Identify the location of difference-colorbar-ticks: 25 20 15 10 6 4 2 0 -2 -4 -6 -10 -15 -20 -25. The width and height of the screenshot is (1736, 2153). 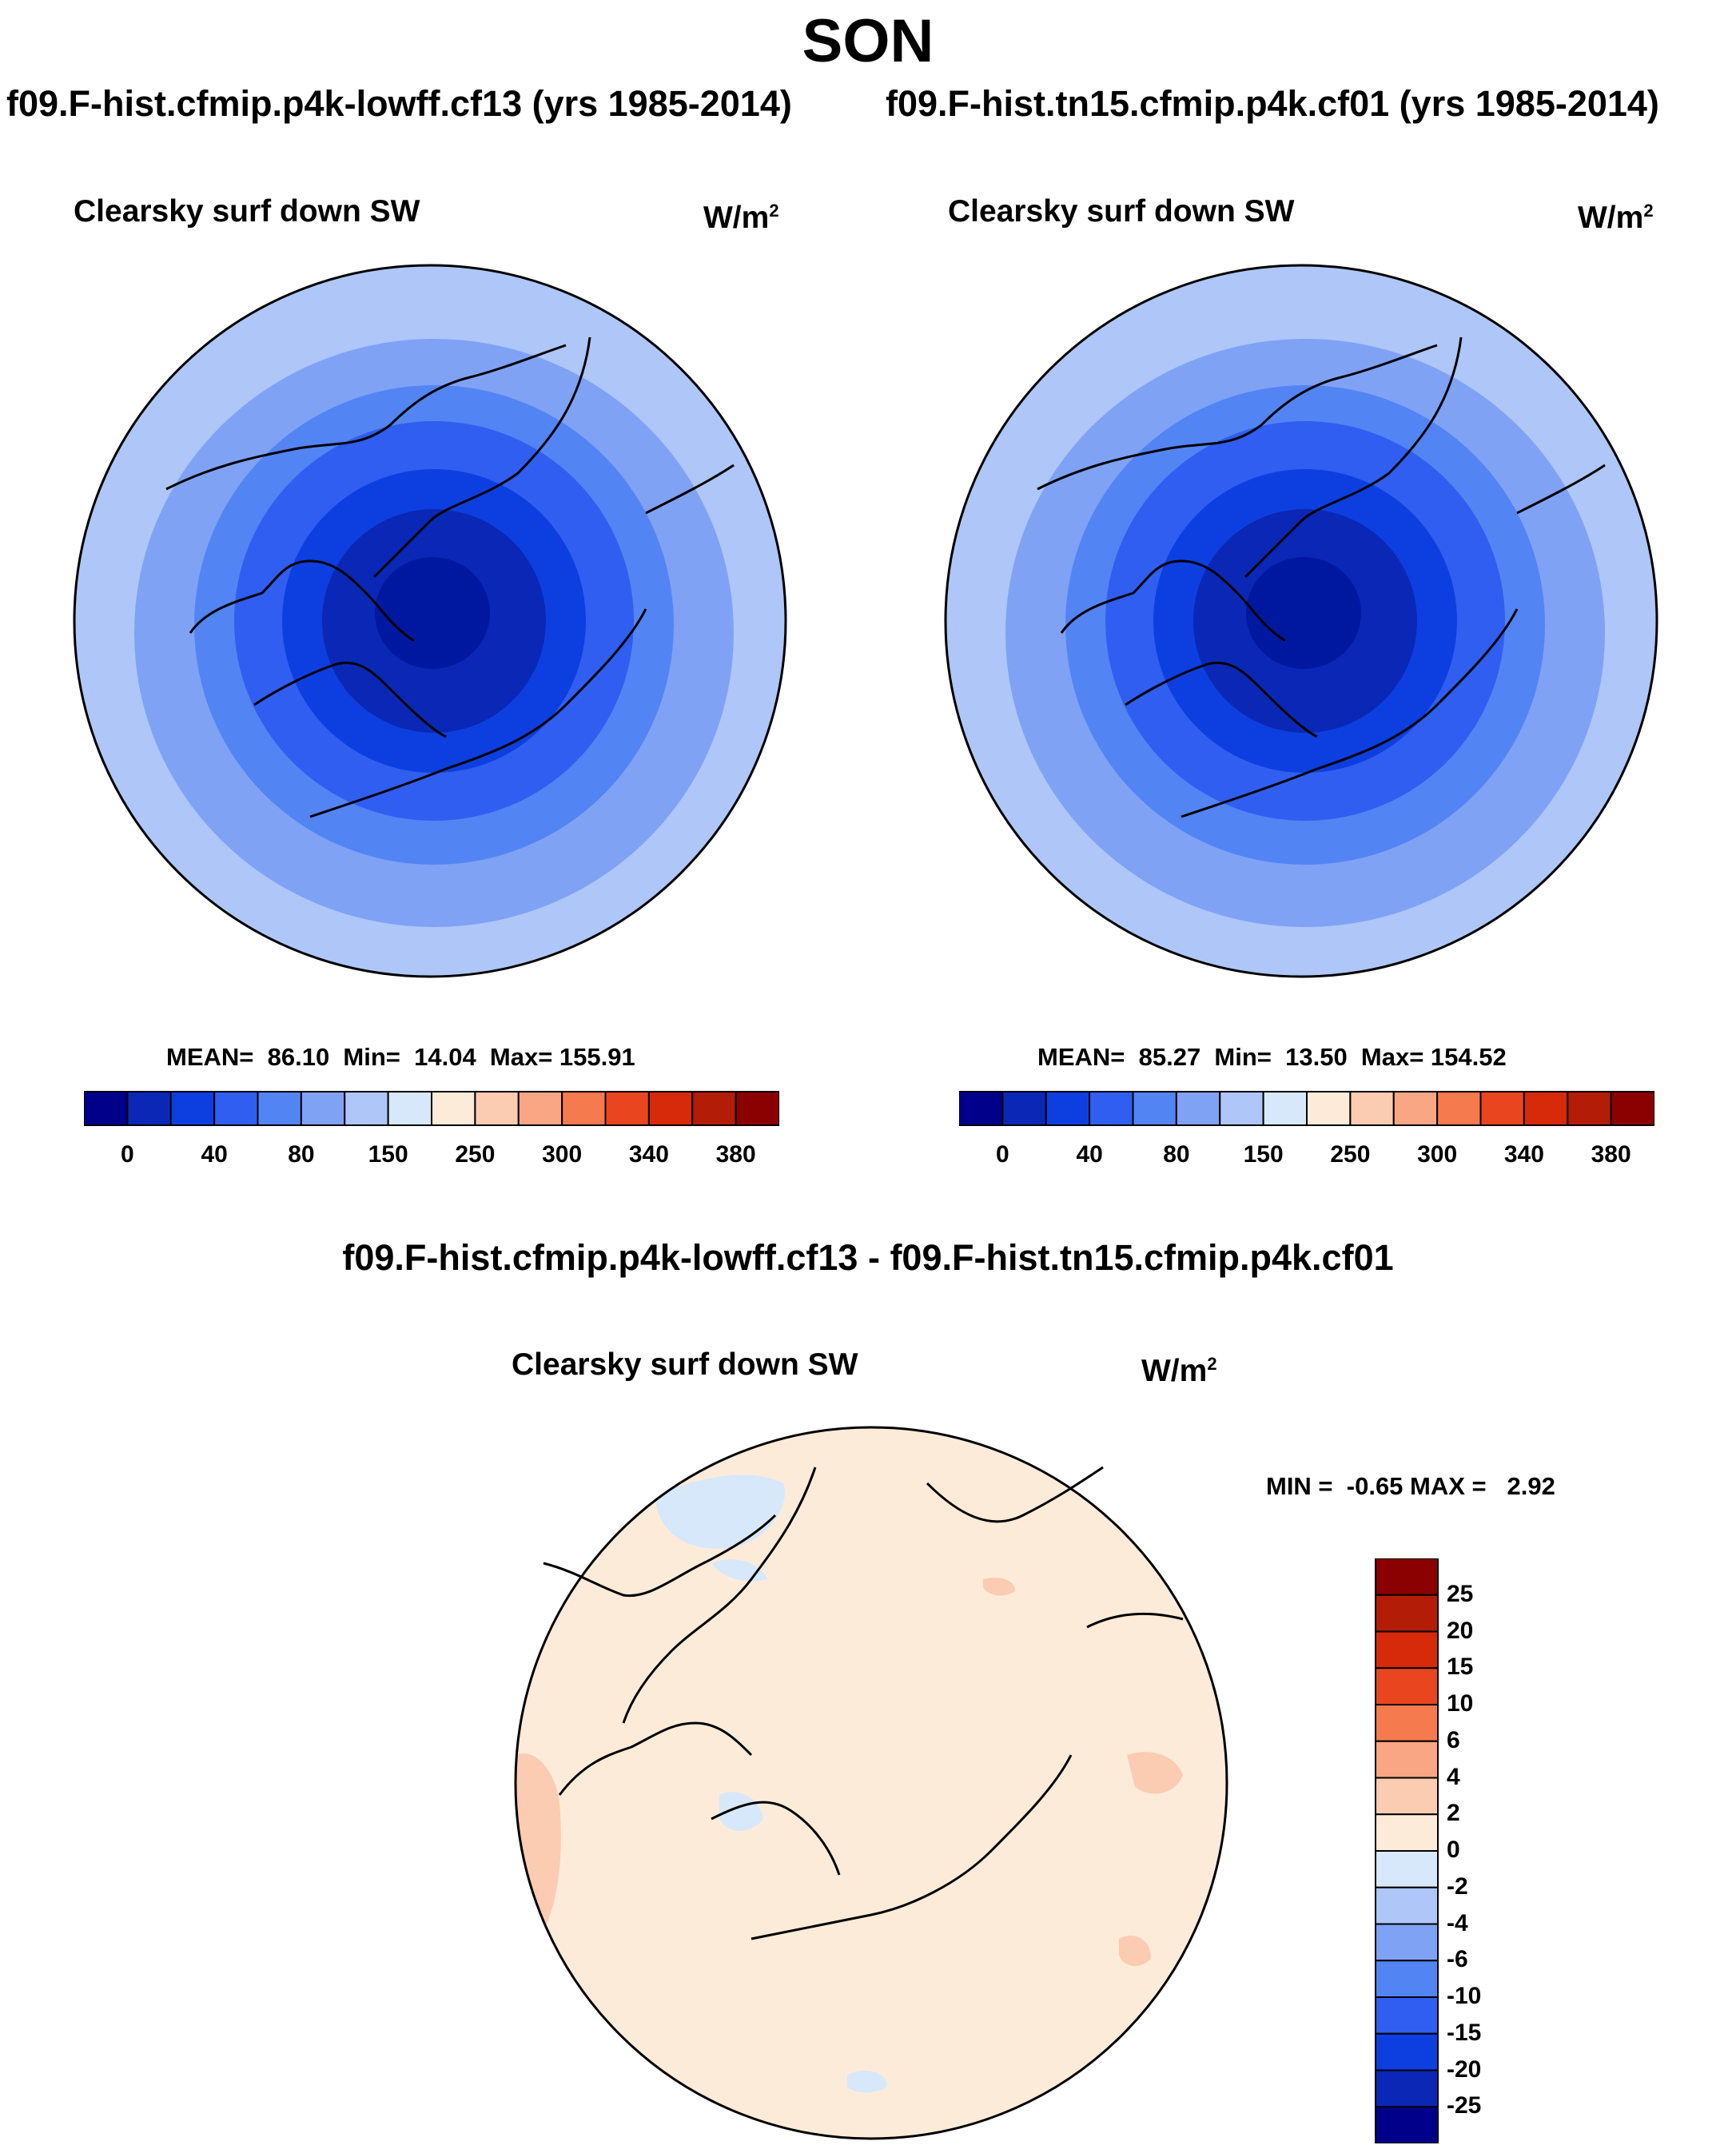
(1495, 1851).